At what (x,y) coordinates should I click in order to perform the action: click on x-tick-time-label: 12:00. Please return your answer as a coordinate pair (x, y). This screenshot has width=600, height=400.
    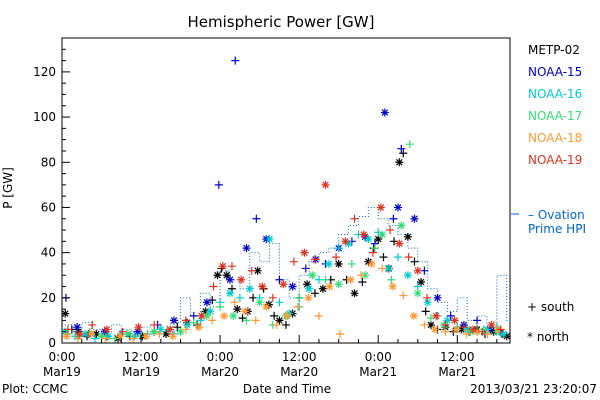
    Looking at the image, I should click on (299, 357).